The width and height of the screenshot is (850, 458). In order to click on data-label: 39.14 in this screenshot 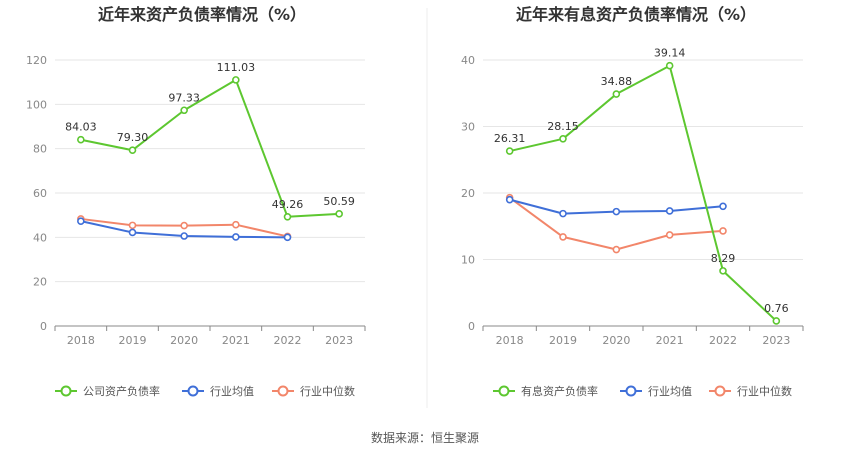, I will do `click(670, 53)`.